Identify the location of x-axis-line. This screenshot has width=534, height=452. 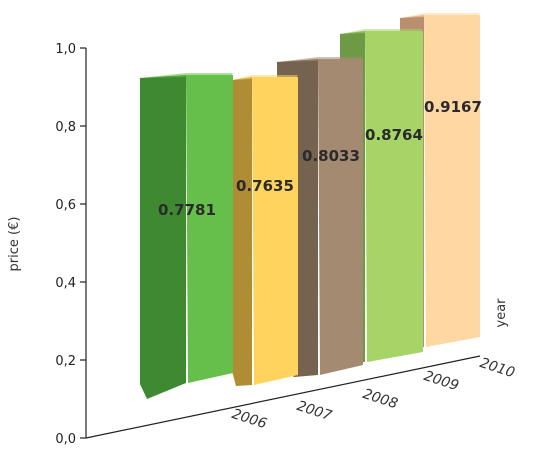
(283, 397).